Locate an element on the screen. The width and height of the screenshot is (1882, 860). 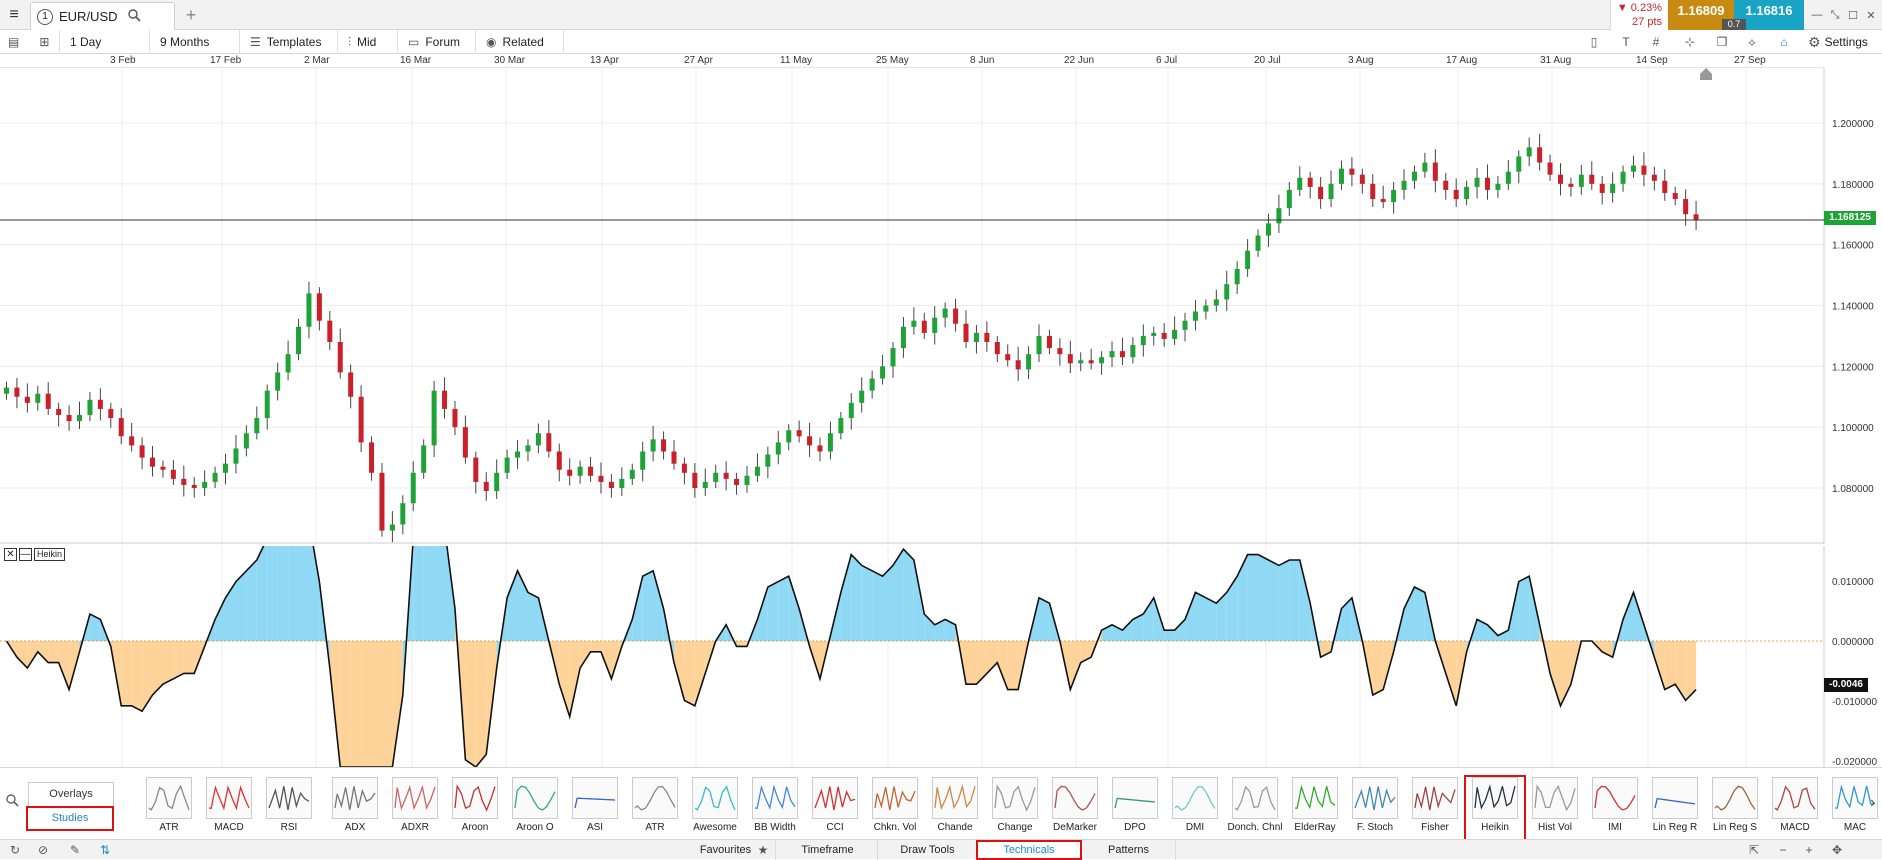
block-icon: ⊘ is located at coordinates (43, 850).